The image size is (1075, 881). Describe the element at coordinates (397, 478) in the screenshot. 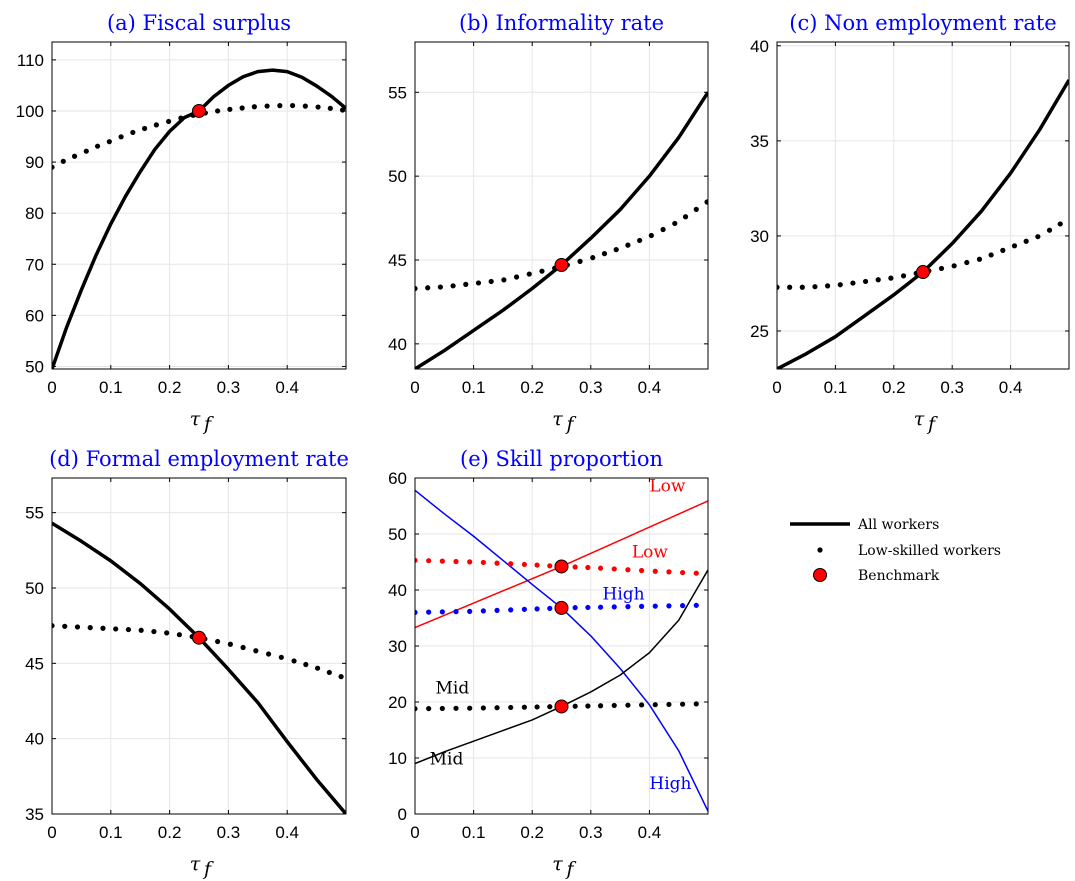

I see `y-tick-label: 60` at that location.